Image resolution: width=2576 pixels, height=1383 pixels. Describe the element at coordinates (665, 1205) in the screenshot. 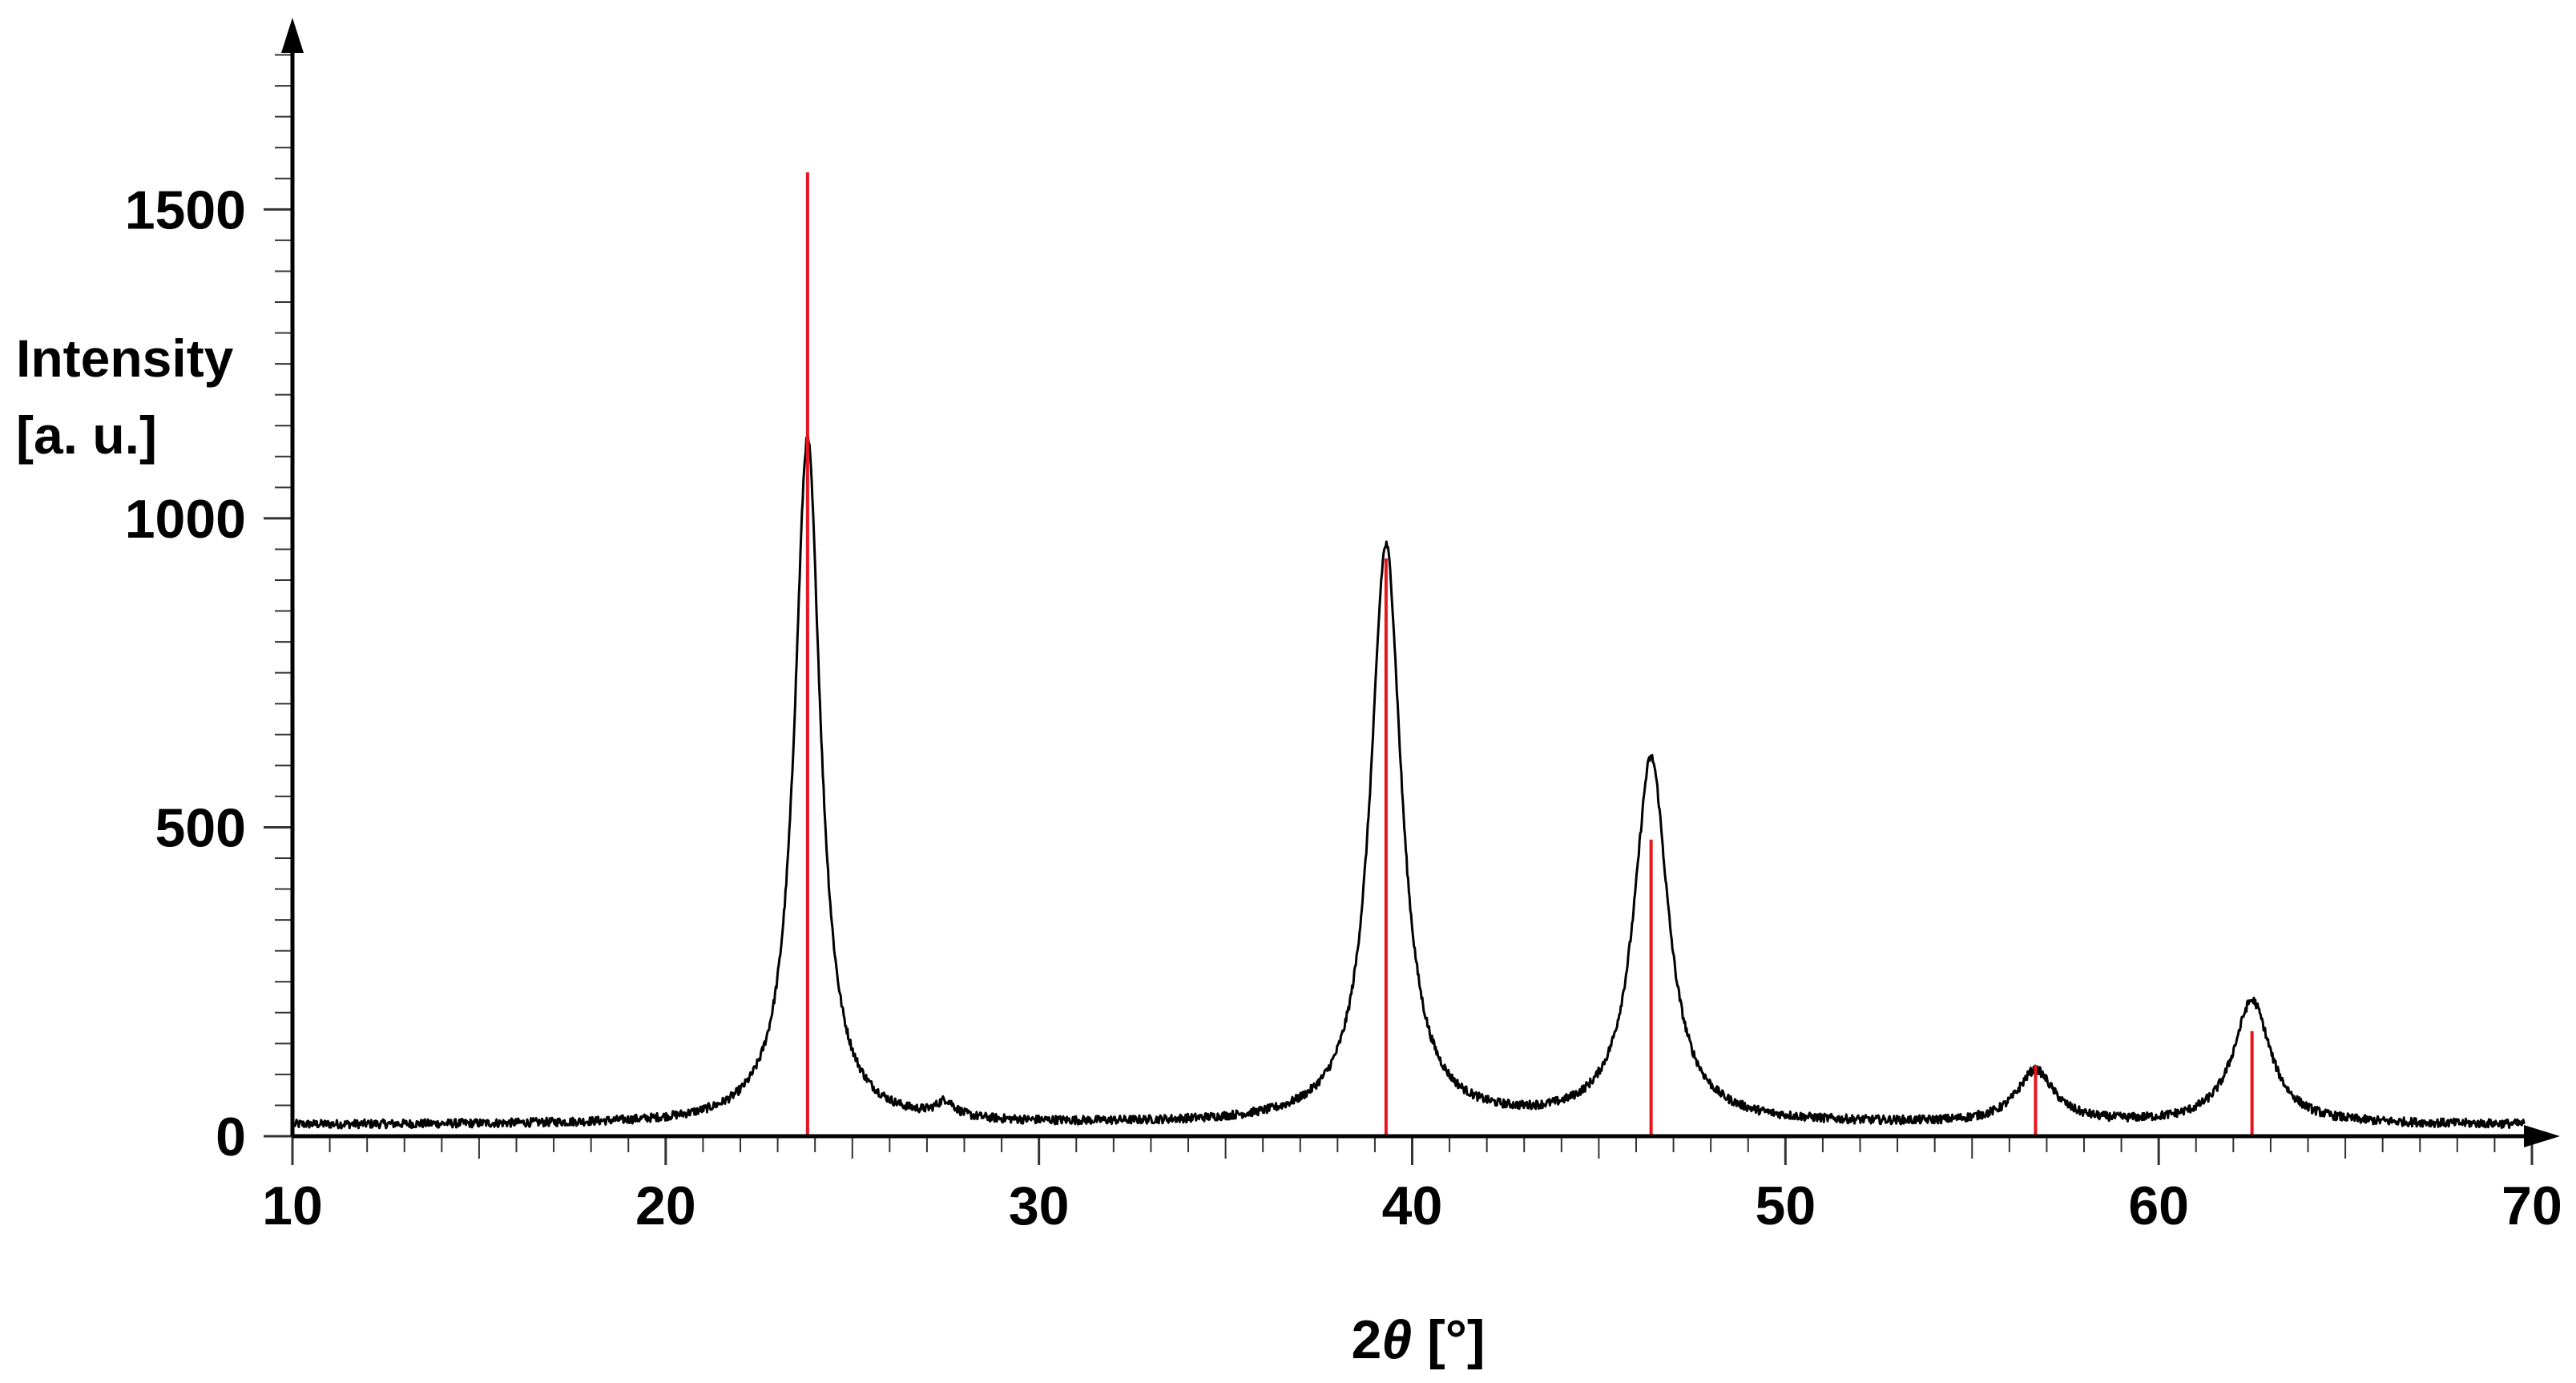

I see `x-tick-label: 20` at that location.